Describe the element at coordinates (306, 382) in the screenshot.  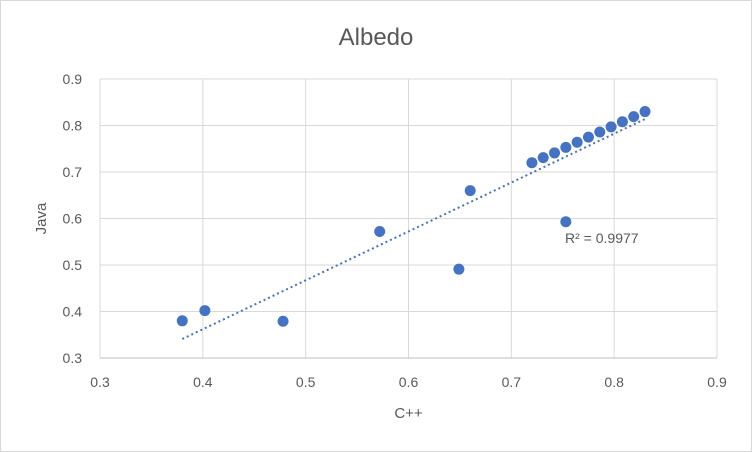
I see `x-tick-label: 0.5` at that location.